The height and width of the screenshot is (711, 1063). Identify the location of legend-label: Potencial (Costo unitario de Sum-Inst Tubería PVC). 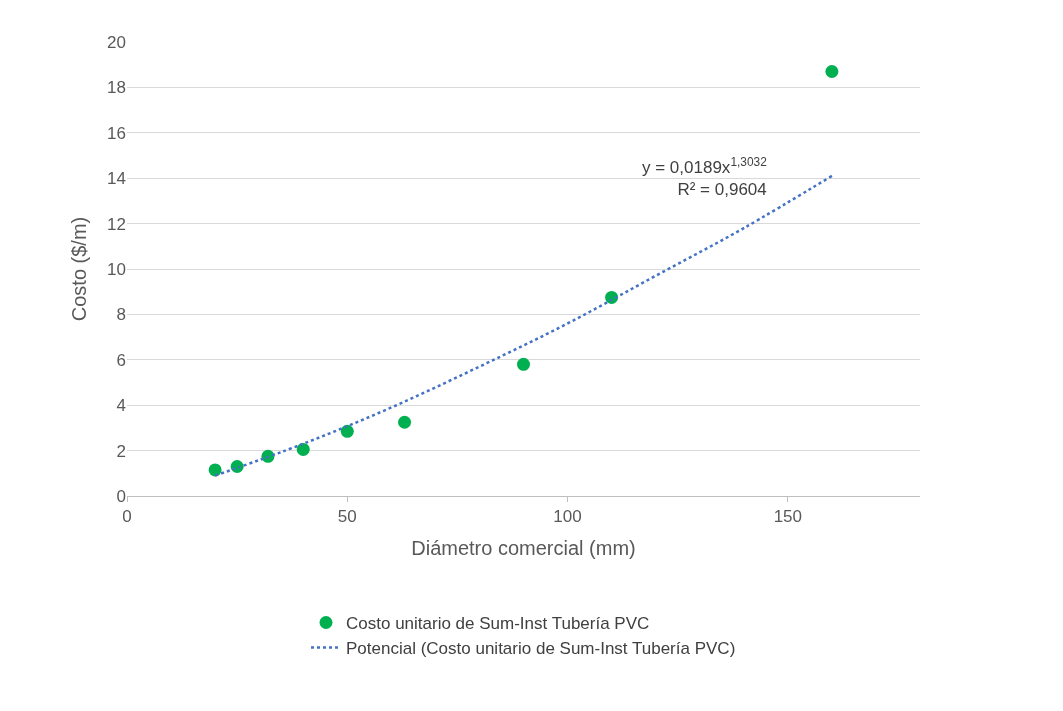
(541, 649).